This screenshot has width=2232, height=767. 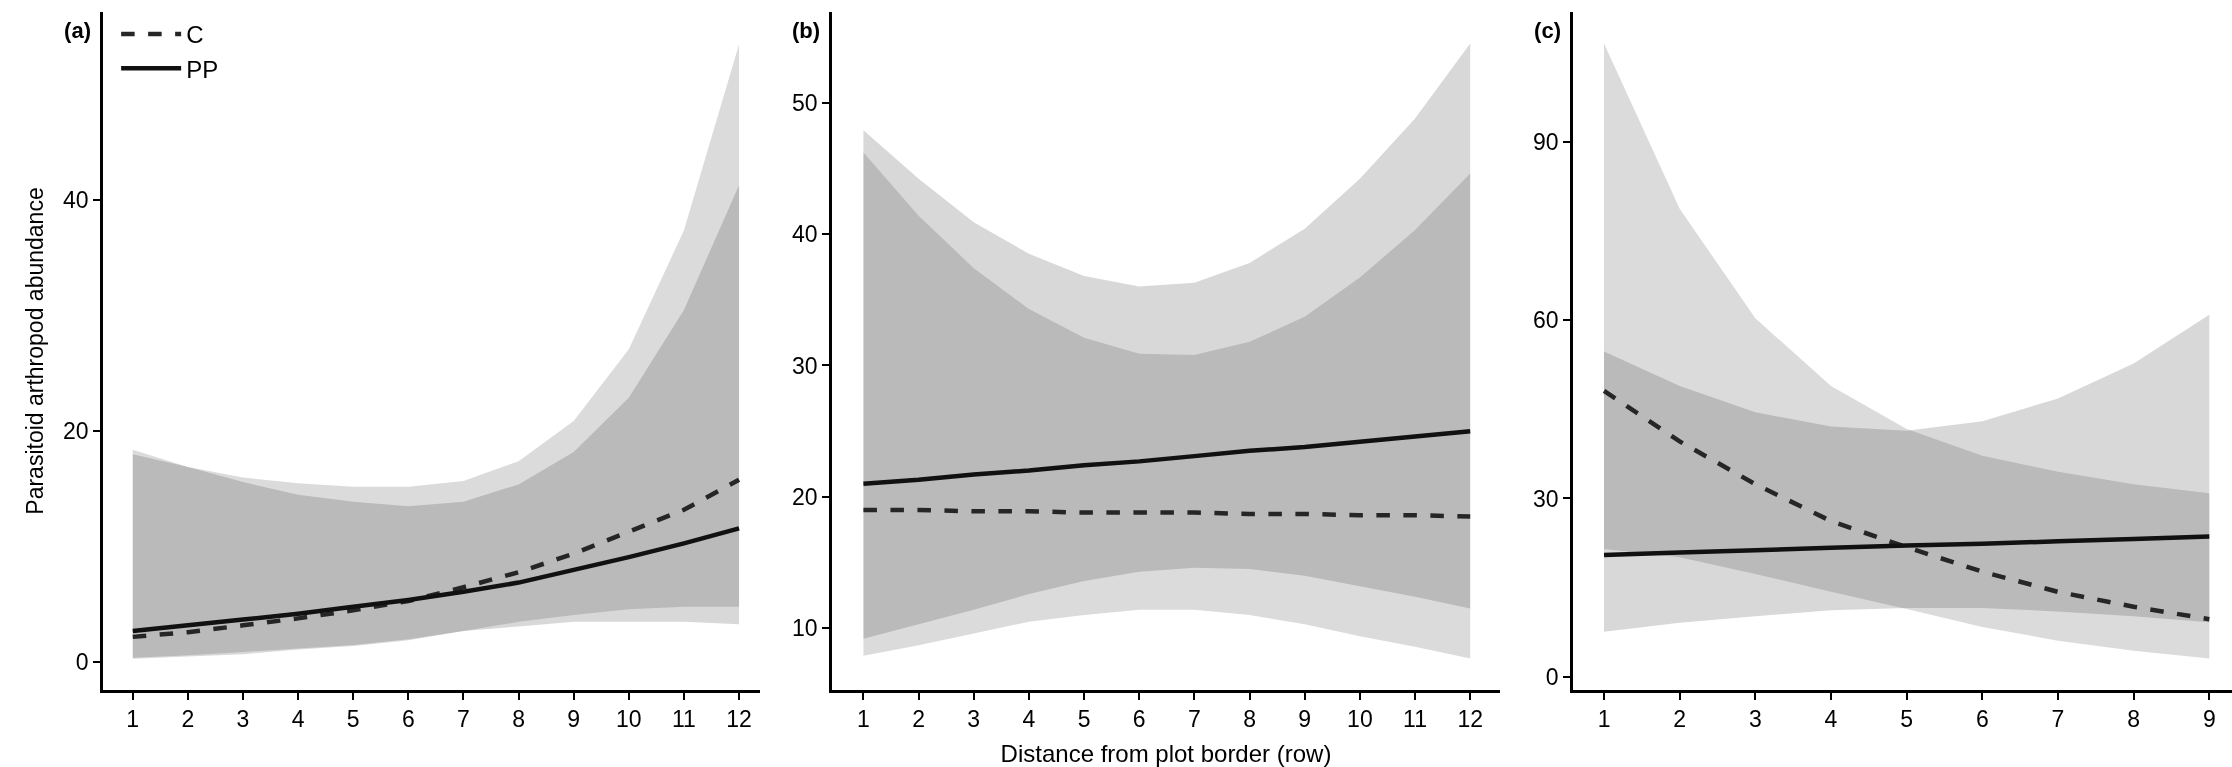 What do you see at coordinates (1166, 753) in the screenshot?
I see `x-axis-title: Distance from plot border (row)` at bounding box center [1166, 753].